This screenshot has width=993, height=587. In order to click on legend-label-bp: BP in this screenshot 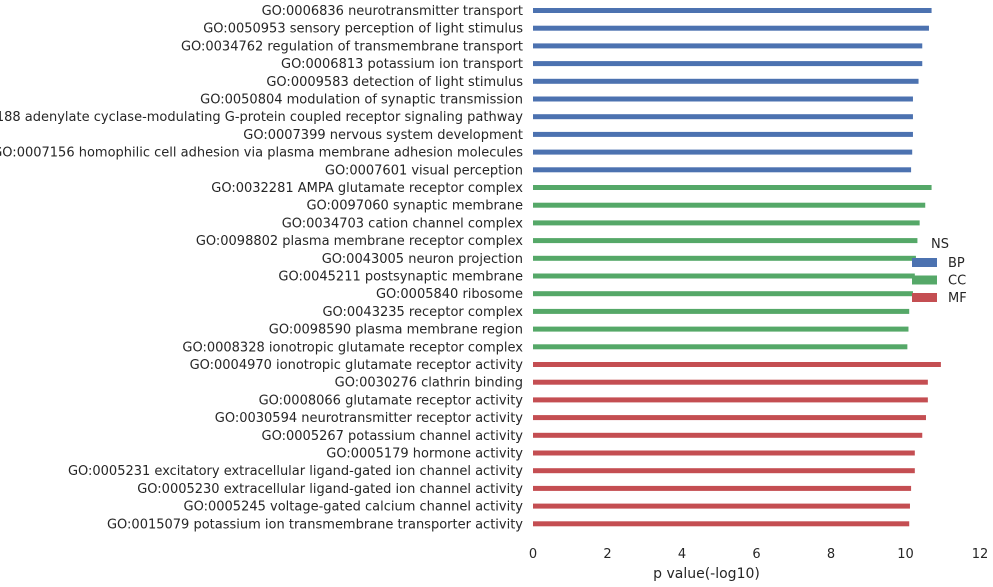, I will do `click(956, 263)`.